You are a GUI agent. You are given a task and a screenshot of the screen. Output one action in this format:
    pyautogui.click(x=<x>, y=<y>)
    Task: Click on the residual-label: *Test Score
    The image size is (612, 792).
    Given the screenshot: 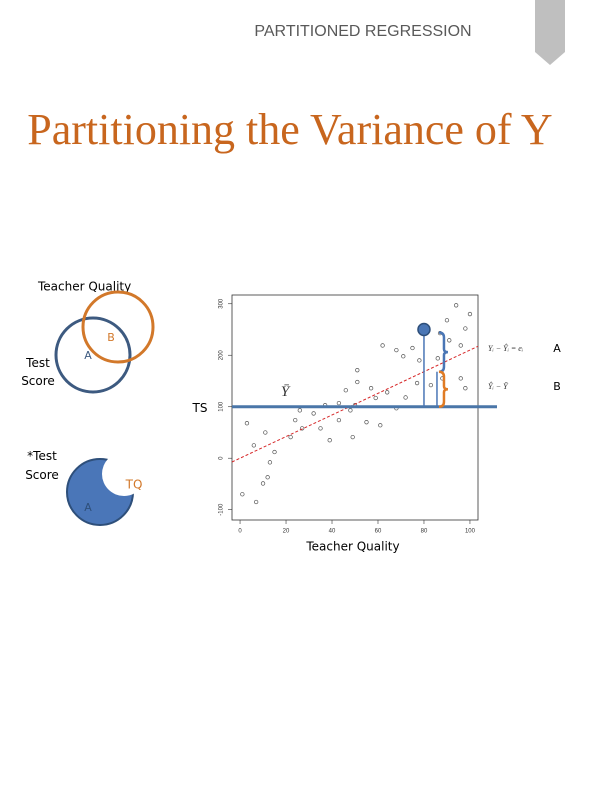 What is the action you would take?
    pyautogui.click(x=42, y=465)
    